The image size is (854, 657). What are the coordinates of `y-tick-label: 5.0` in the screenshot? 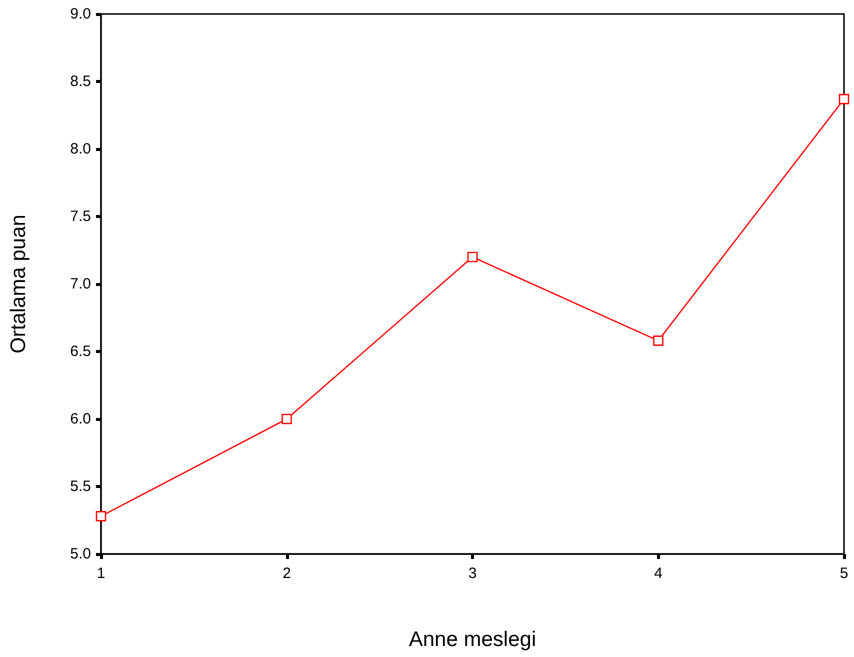 It's located at (80, 554).